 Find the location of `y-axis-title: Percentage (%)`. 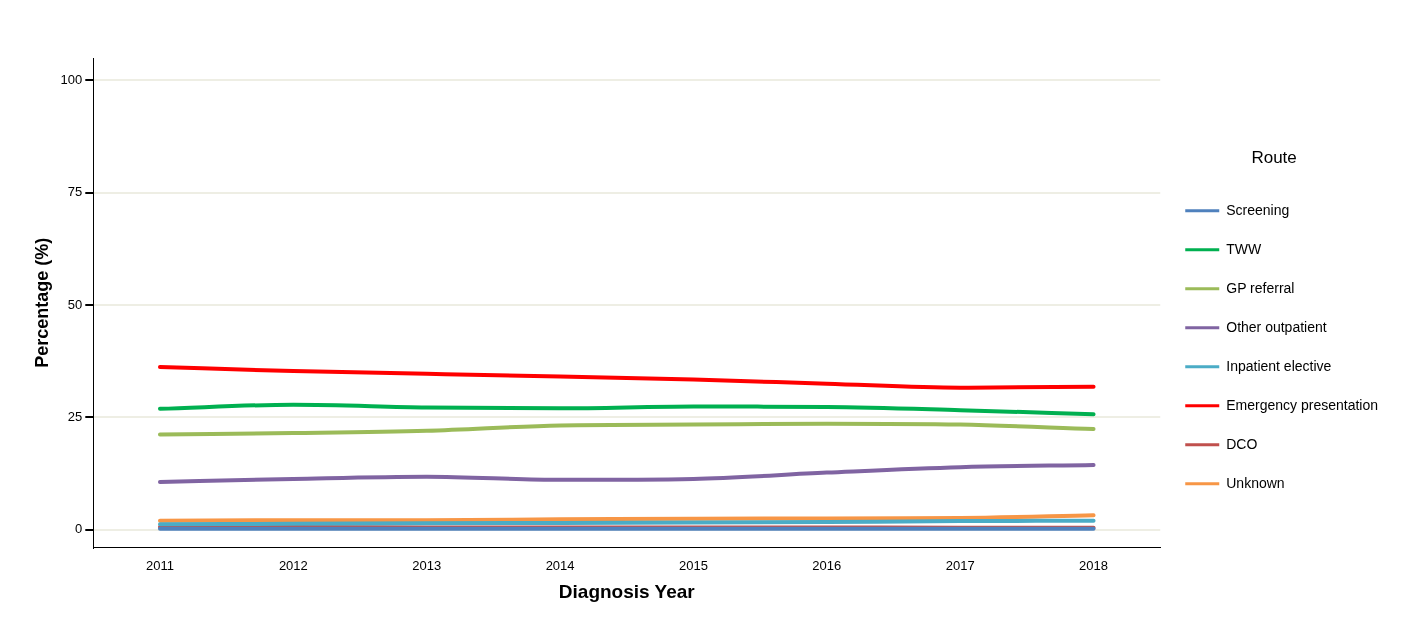

y-axis-title: Percentage (%) is located at coordinates (41, 302).